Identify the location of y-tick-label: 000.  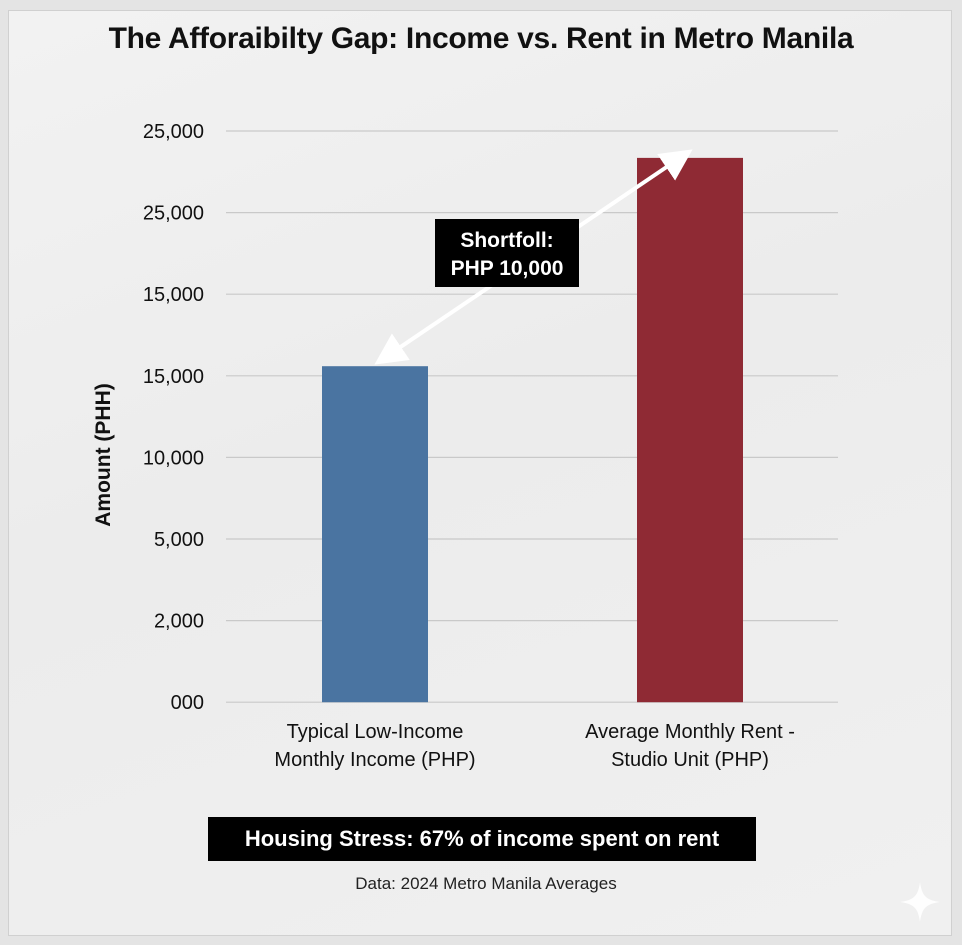
(187, 703).